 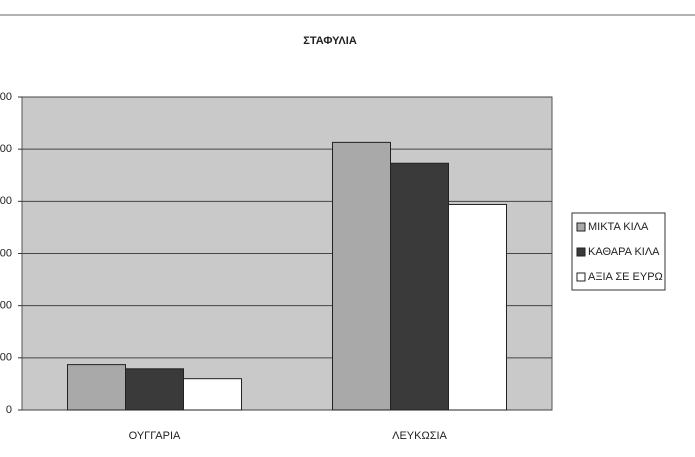 I want to click on y-tick-label: 0, so click(x=9, y=410).